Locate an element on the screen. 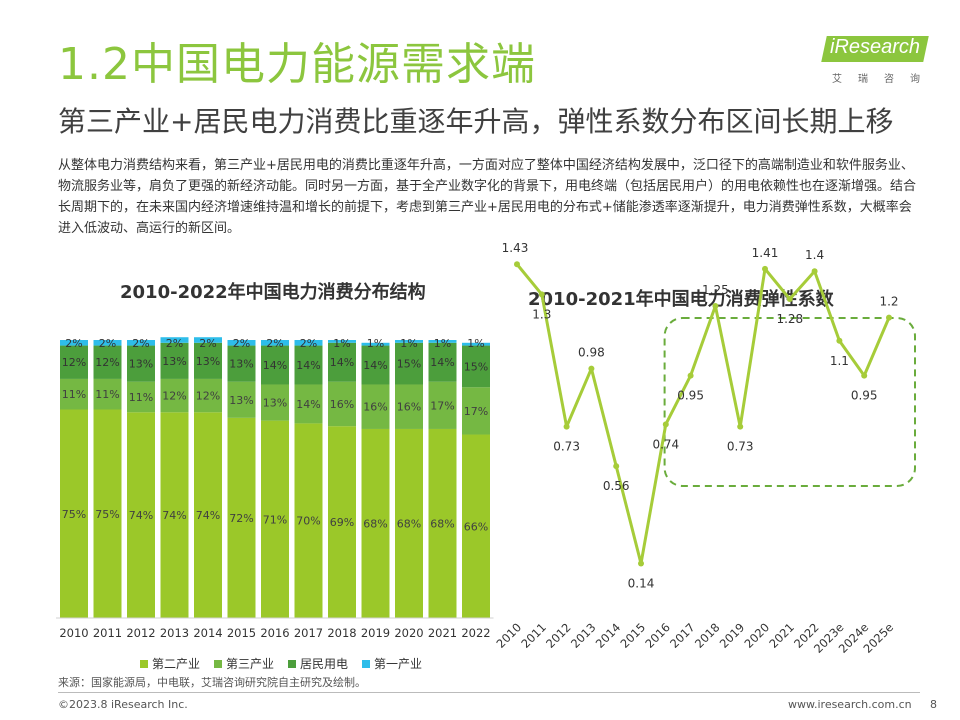 The image size is (960, 720). line-x-tick-2010: 2010 is located at coordinates (509, 635).